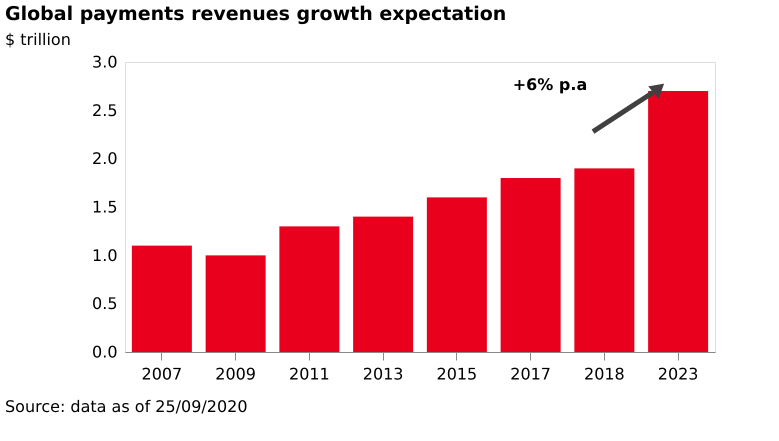  I want to click on y-tick-label: 0.5, so click(105, 304).